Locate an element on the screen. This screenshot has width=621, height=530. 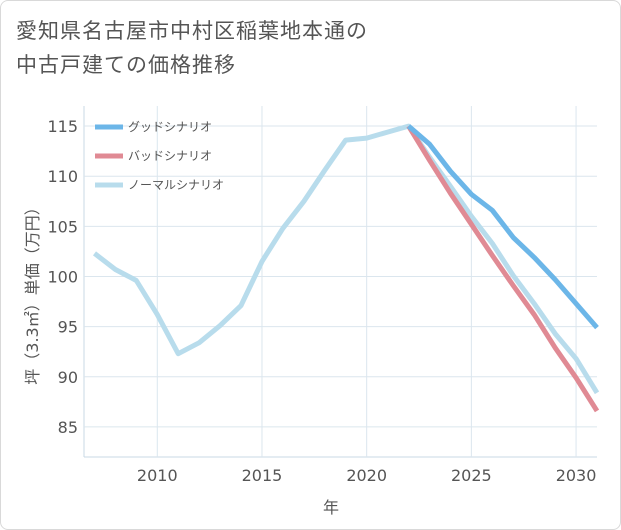
y-axis-title: 坪（3.3㎡）単価（万円） is located at coordinates (32, 291).